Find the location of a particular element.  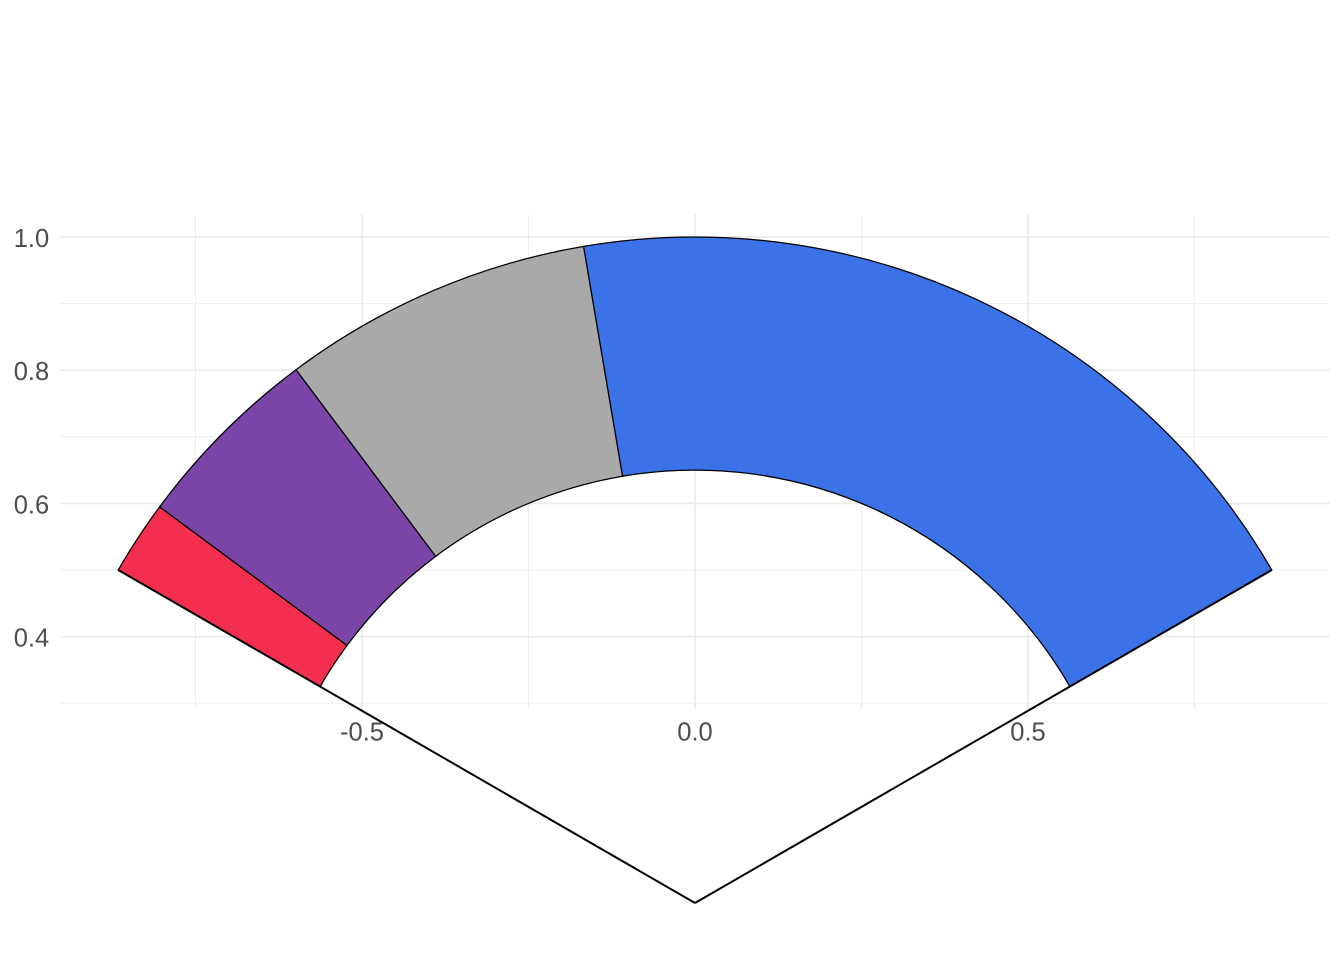

svg-text: 0.6 is located at coordinates (31, 505).